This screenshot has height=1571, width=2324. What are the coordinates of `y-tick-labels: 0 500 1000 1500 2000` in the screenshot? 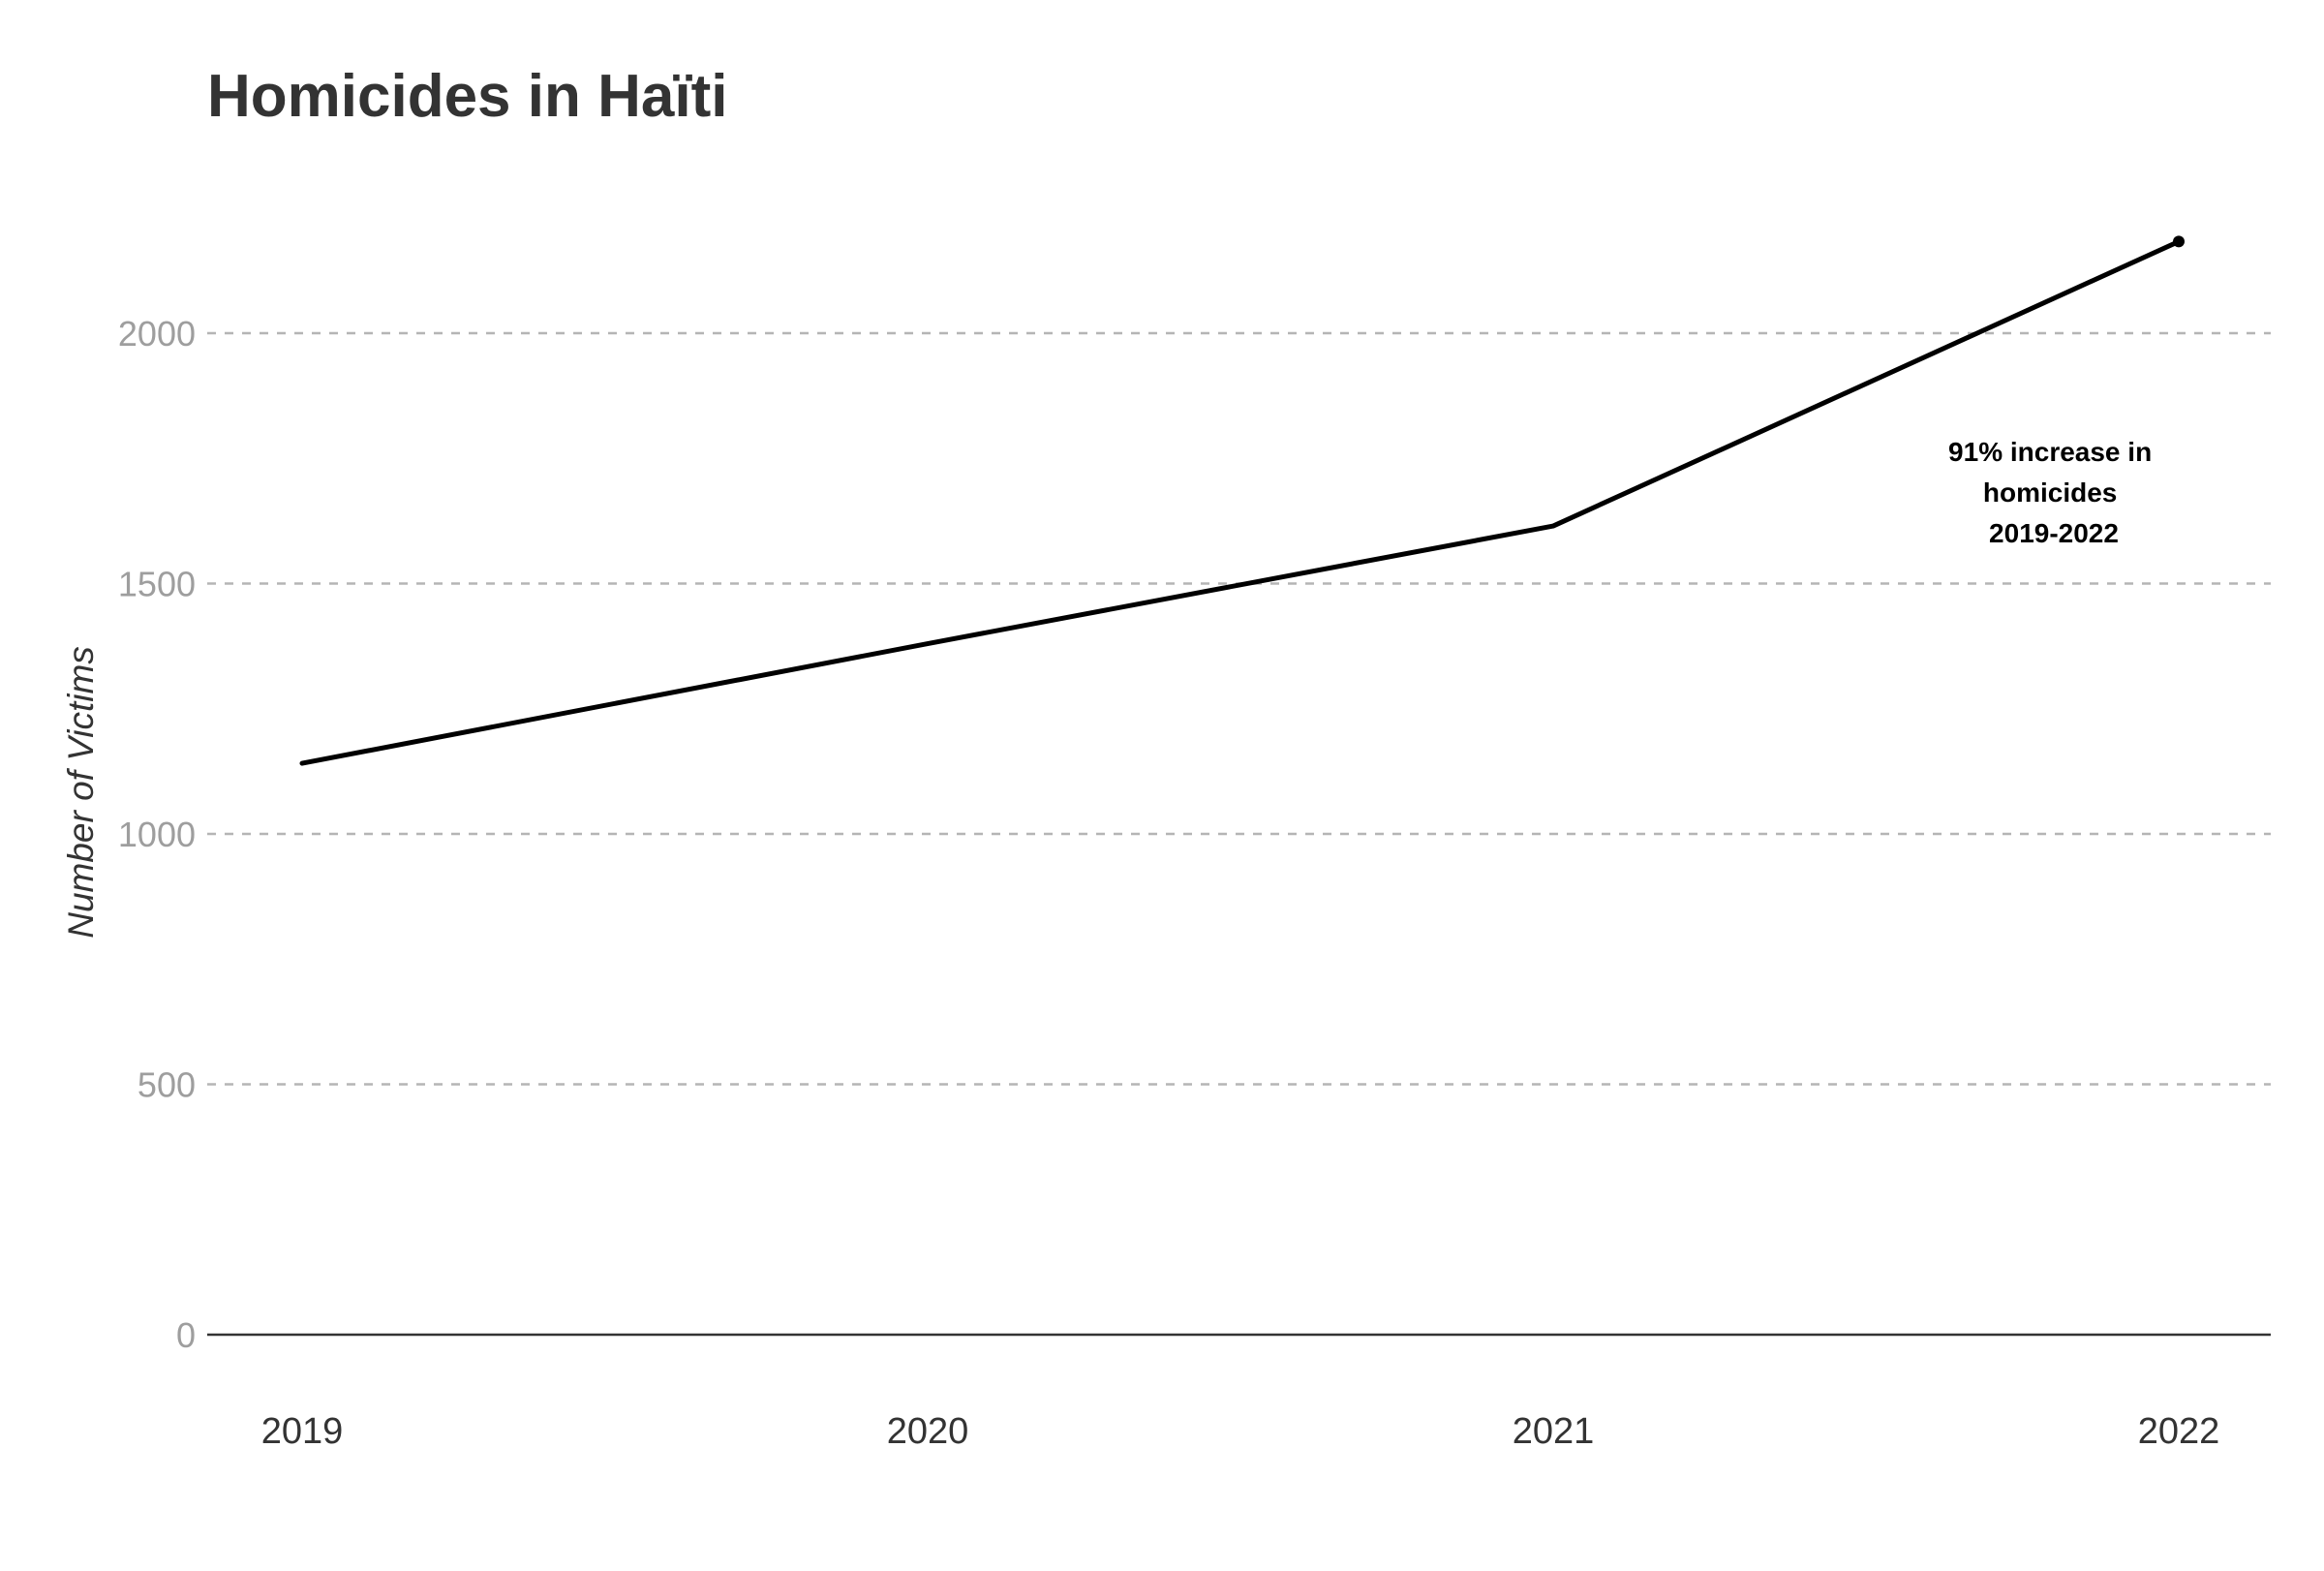 It's located at (157, 834).